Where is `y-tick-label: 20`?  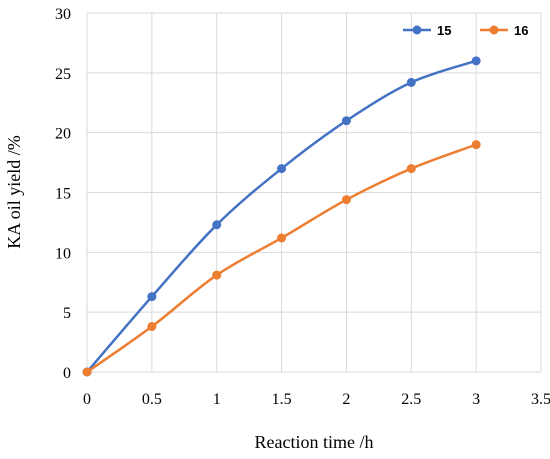 y-tick-label: 20 is located at coordinates (63, 134).